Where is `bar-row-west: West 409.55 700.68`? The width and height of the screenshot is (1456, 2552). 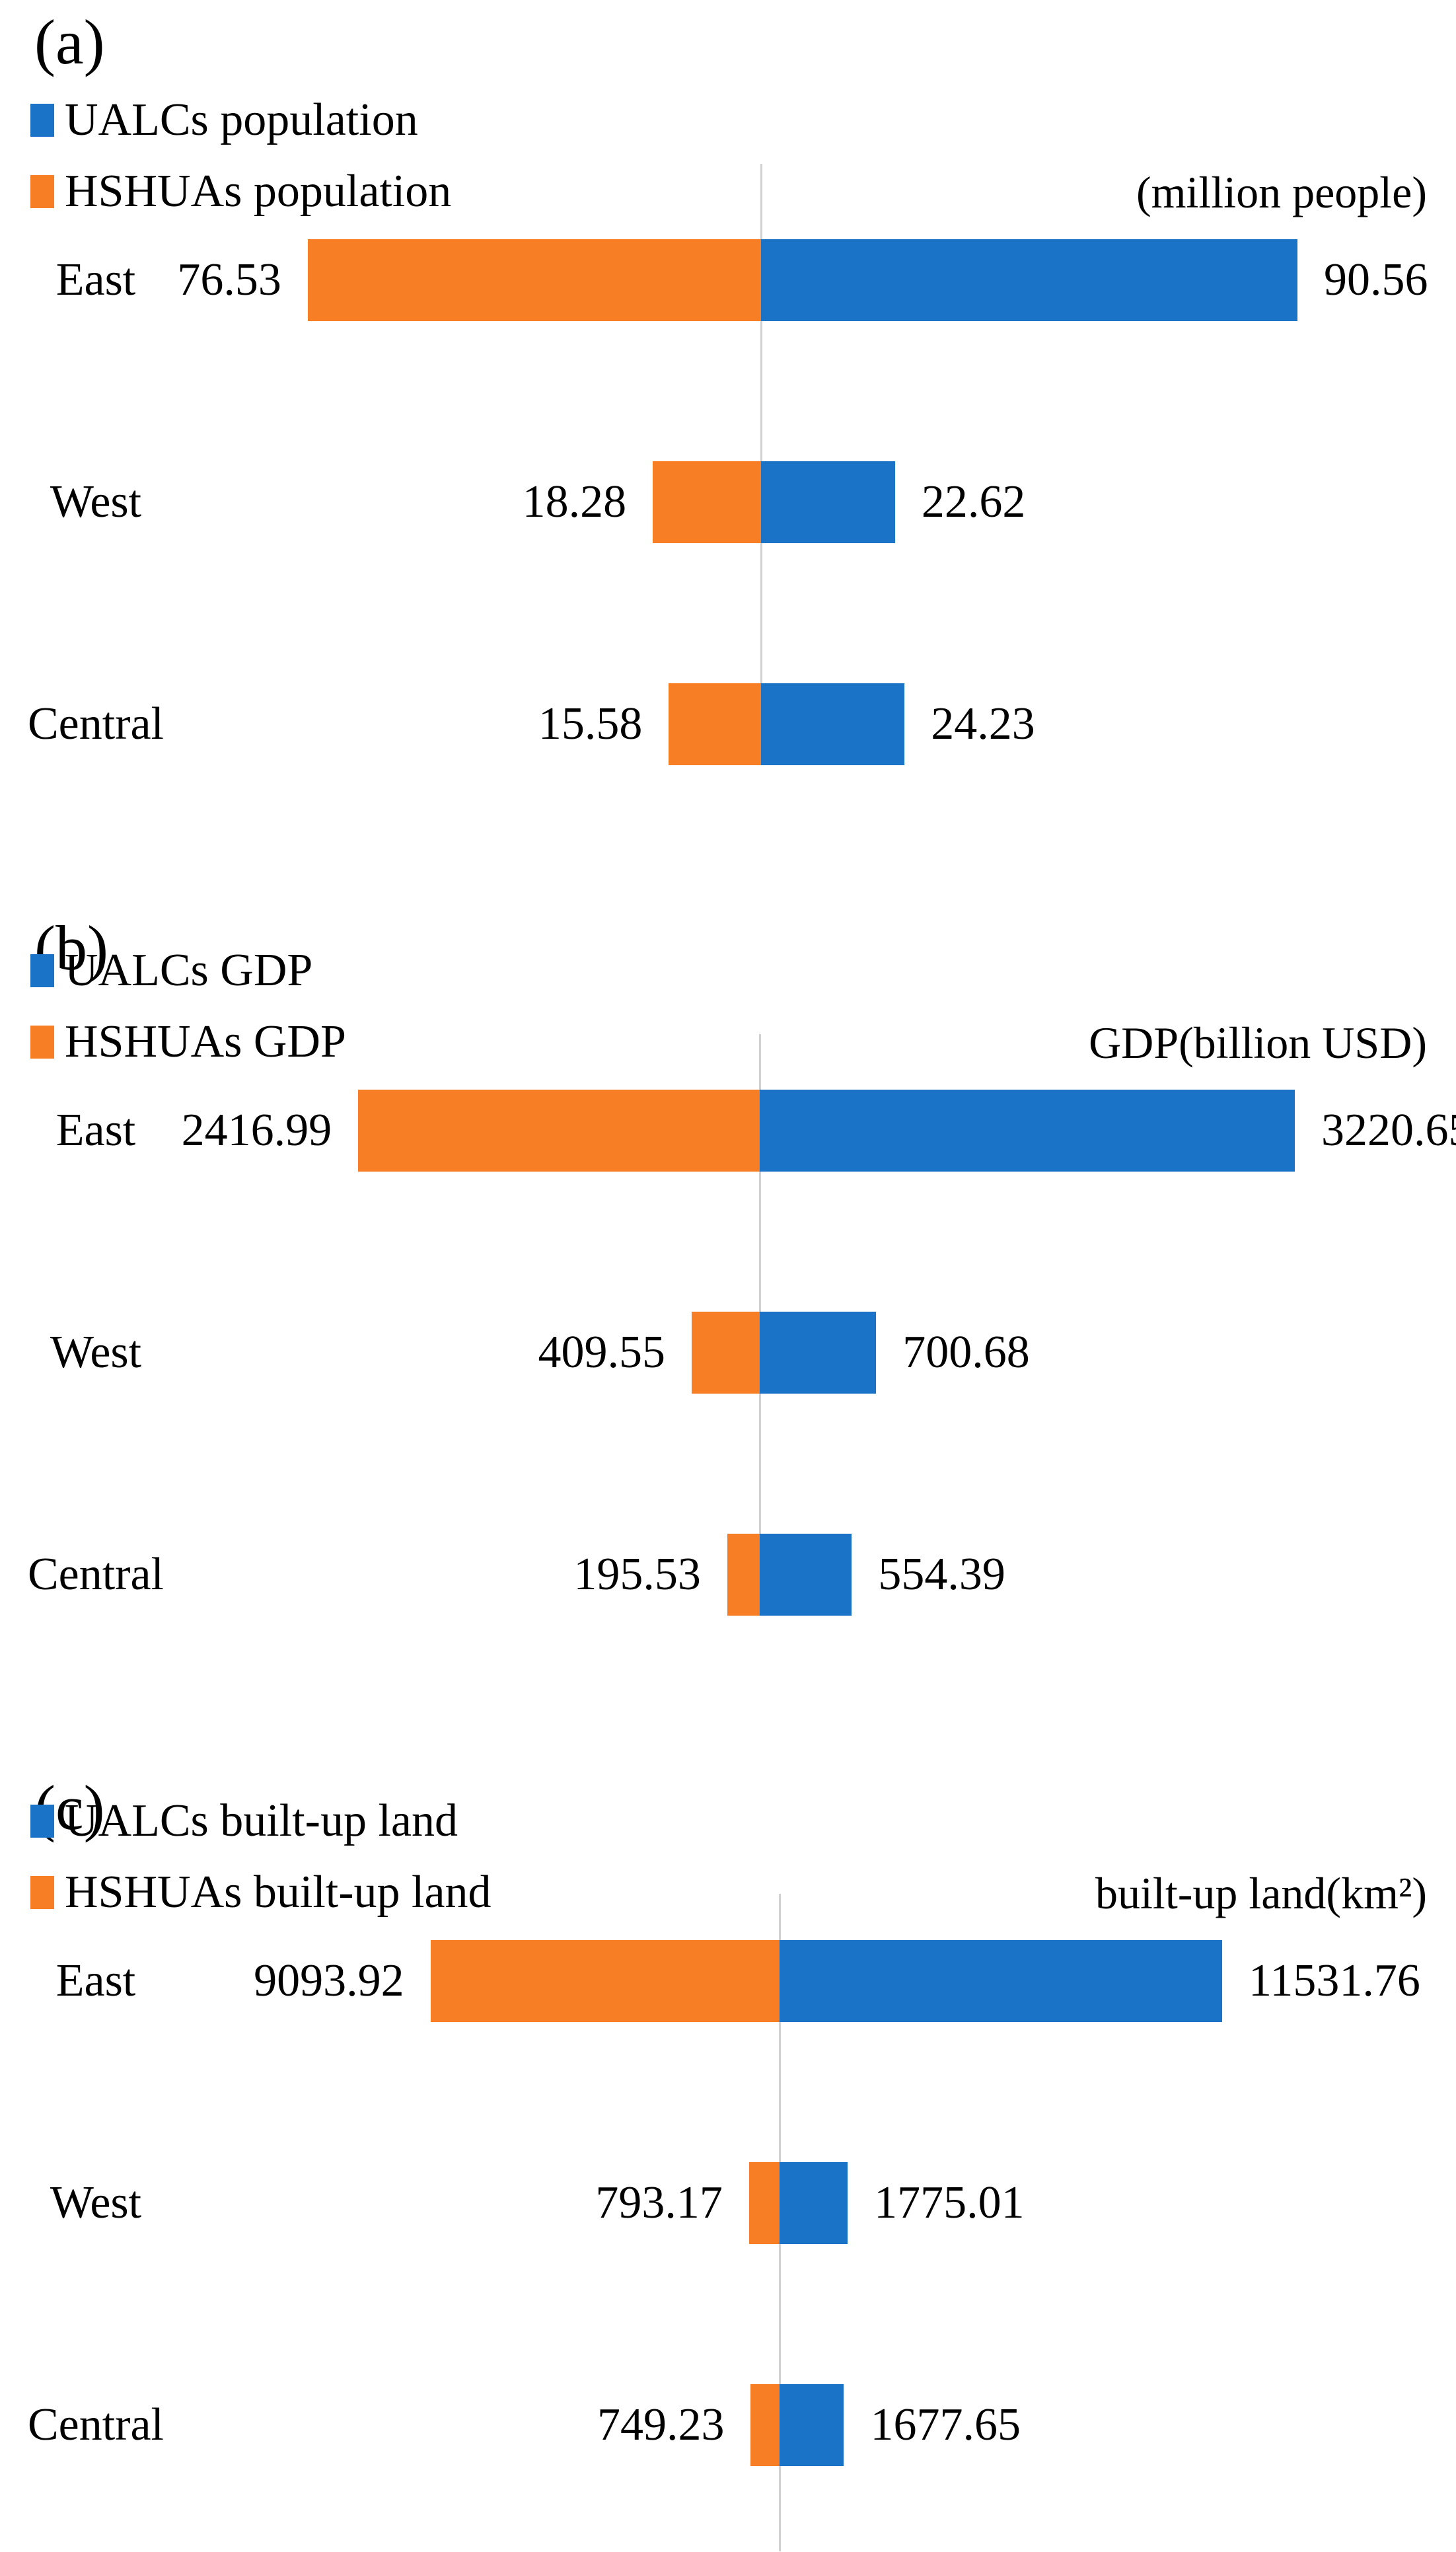 bar-row-west: West 409.55 700.68 is located at coordinates (728, 1353).